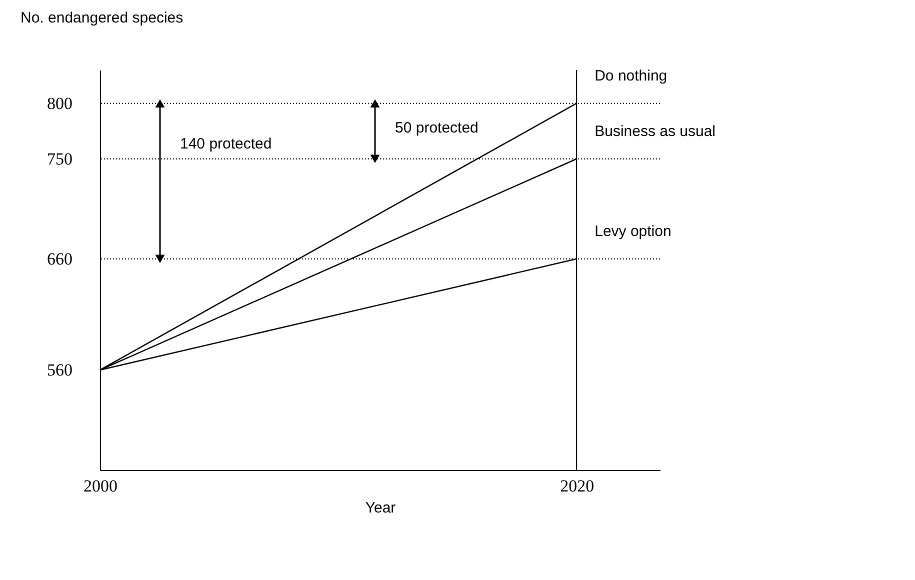 This screenshot has height=580, width=915. I want to click on series-label: Business as usual, so click(655, 131).